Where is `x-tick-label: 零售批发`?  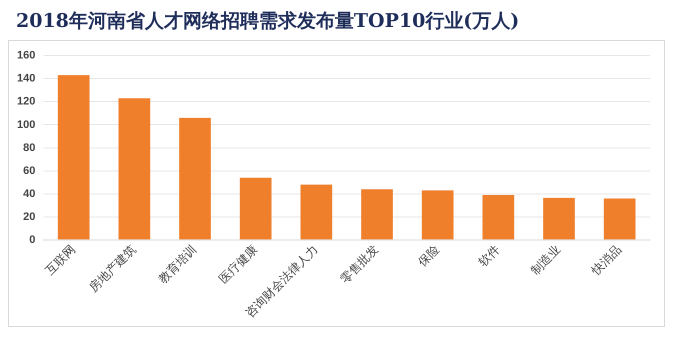 x-tick-label: 零售批发 is located at coordinates (360, 264).